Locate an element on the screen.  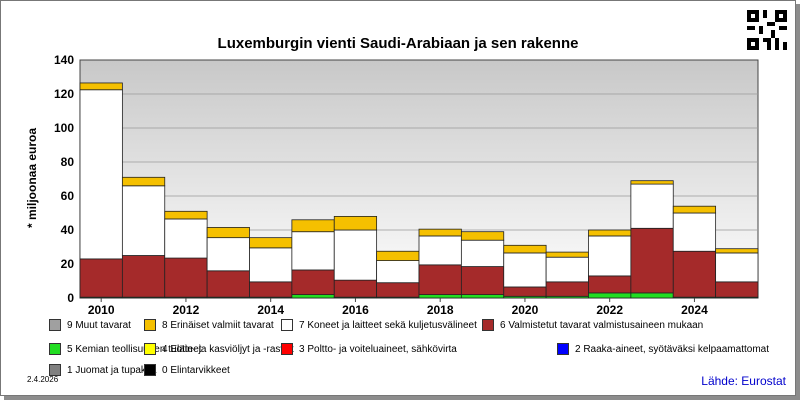
y-tick-label: 20 is located at coordinates (68, 264).